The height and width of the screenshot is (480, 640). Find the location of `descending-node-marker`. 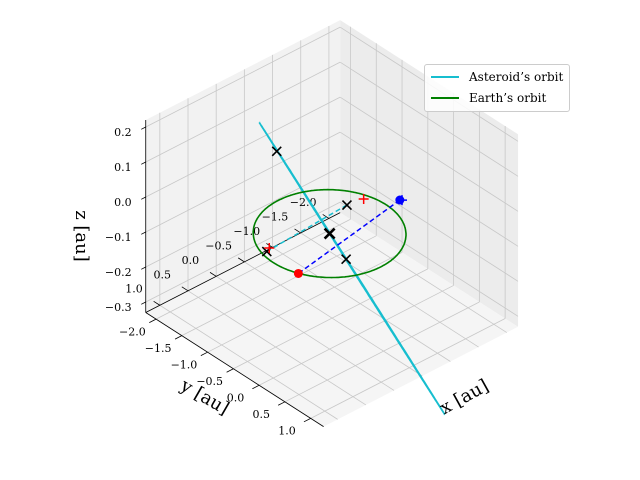

descending-node-marker is located at coordinates (276, 151).